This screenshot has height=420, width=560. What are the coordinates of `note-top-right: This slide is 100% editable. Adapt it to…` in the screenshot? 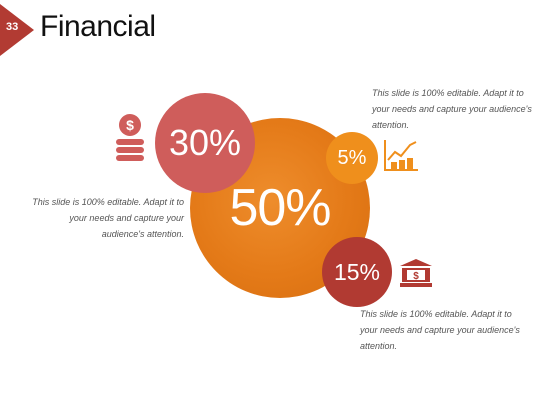 It's located at (452, 109).